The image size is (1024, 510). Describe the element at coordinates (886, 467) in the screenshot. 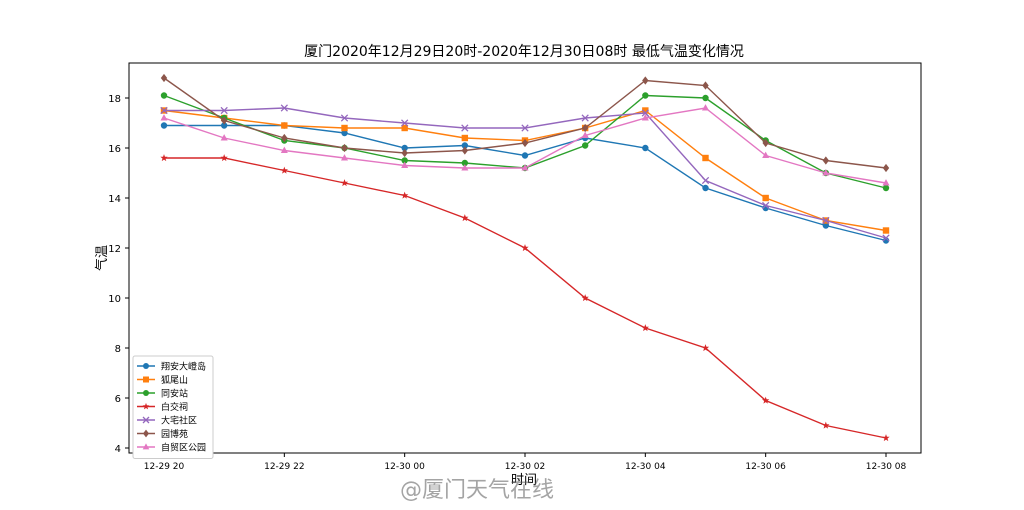

I see `x-tick-label: 12-30 08` at that location.